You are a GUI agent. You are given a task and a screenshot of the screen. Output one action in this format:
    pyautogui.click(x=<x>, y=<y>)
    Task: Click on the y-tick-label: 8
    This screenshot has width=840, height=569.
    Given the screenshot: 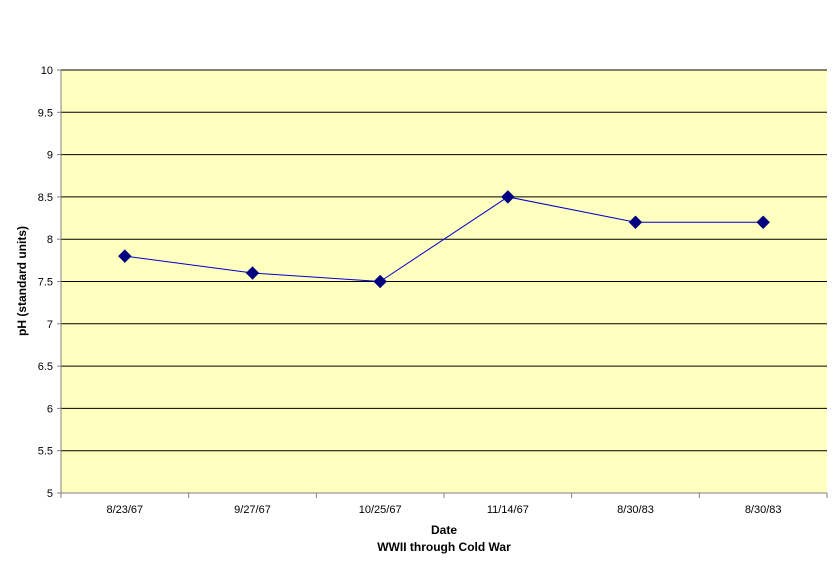 What is the action you would take?
    pyautogui.click(x=50, y=240)
    